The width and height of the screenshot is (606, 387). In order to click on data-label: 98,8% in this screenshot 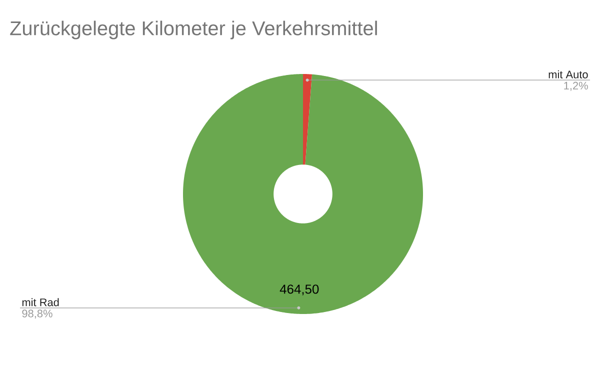, I will do `click(37, 314)`.